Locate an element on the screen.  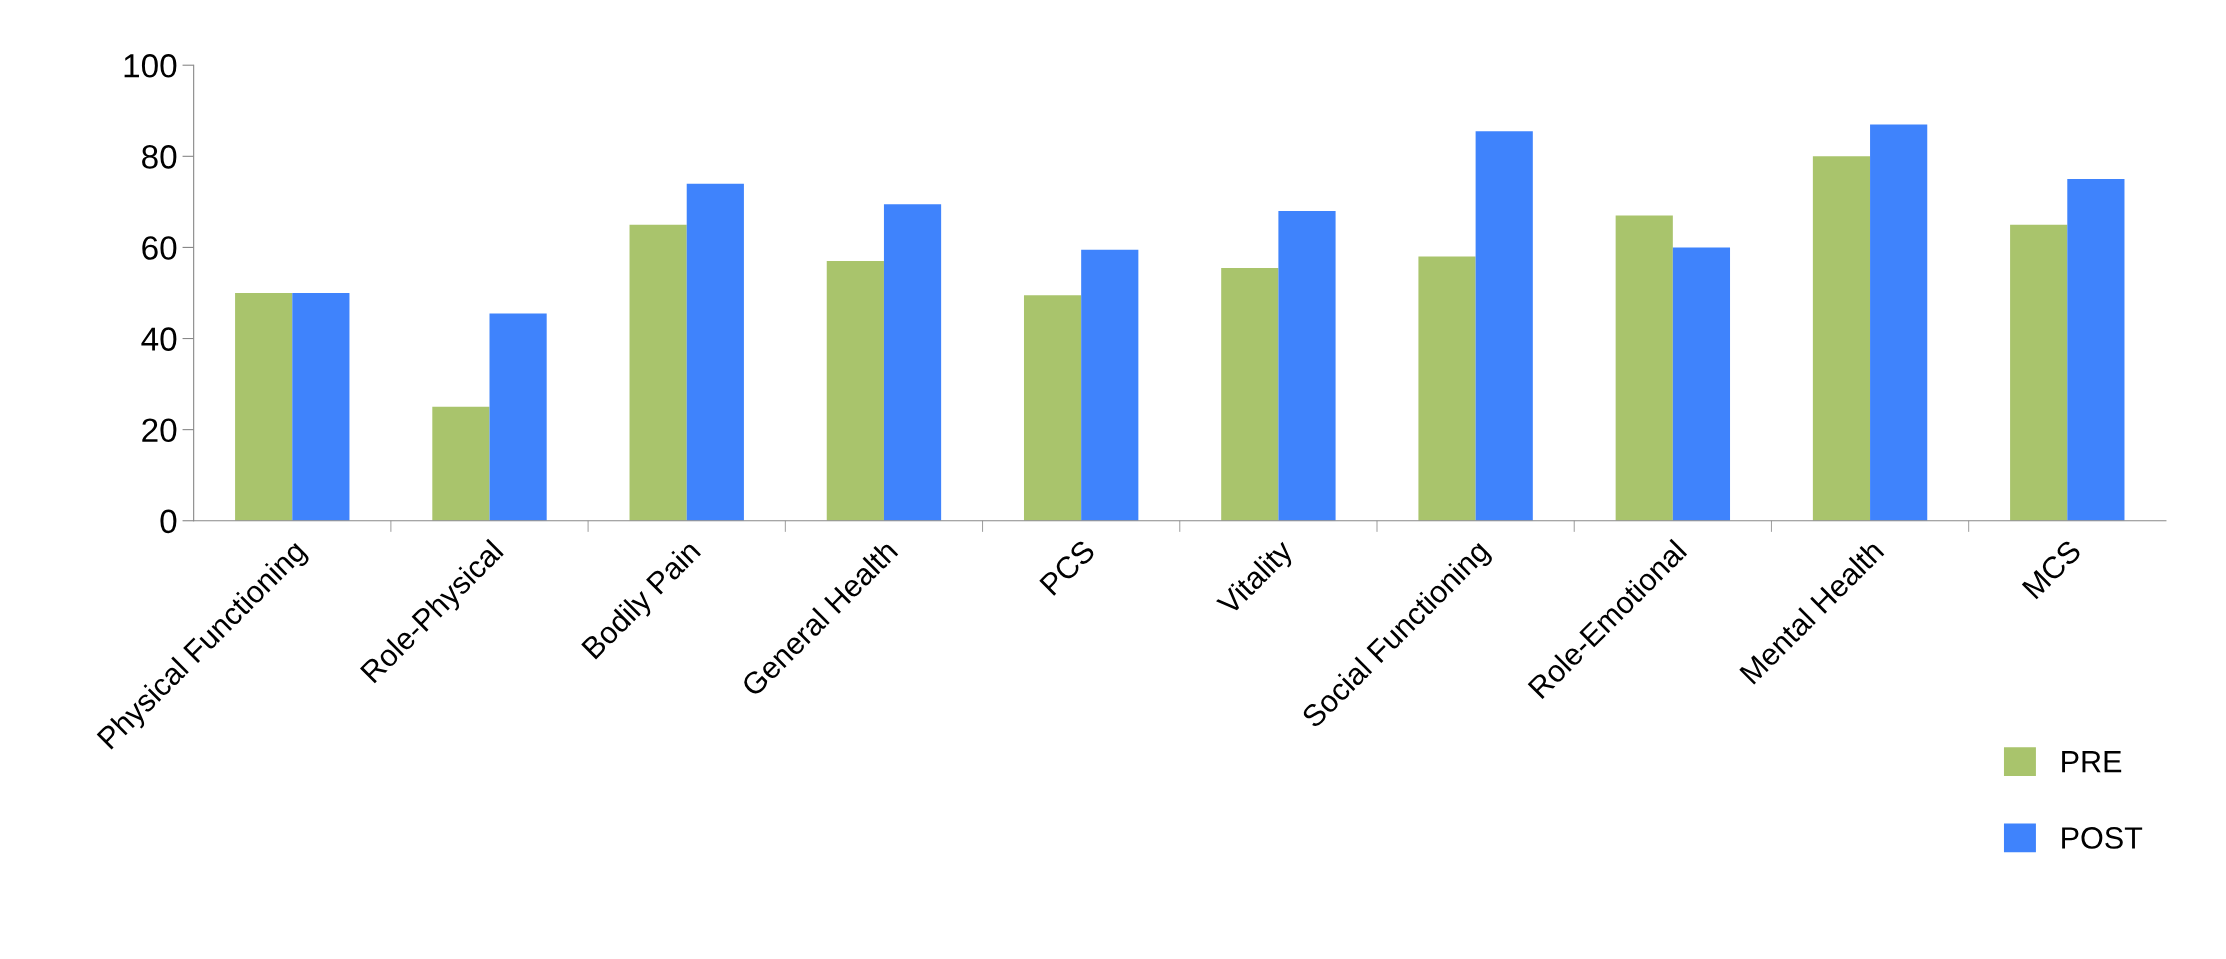
y-tick-label: 20 is located at coordinates (159, 430).